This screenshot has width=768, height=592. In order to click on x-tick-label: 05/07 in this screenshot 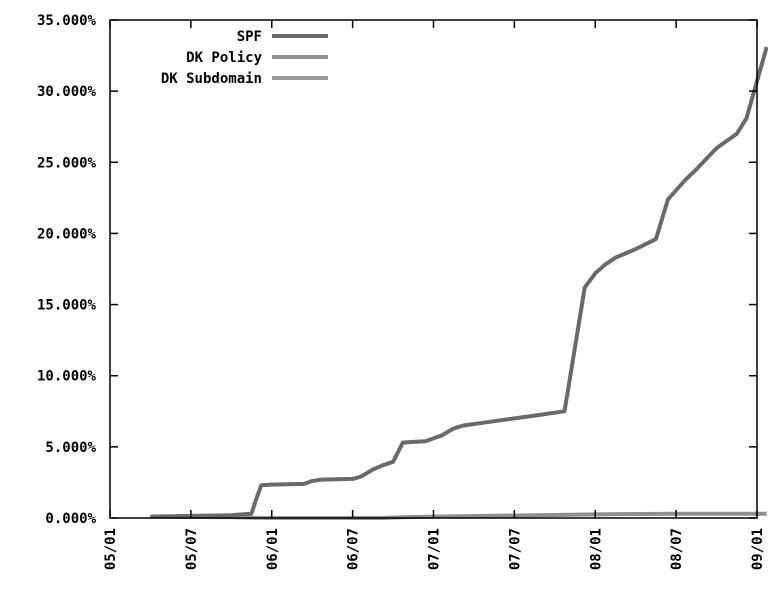, I will do `click(192, 549)`.